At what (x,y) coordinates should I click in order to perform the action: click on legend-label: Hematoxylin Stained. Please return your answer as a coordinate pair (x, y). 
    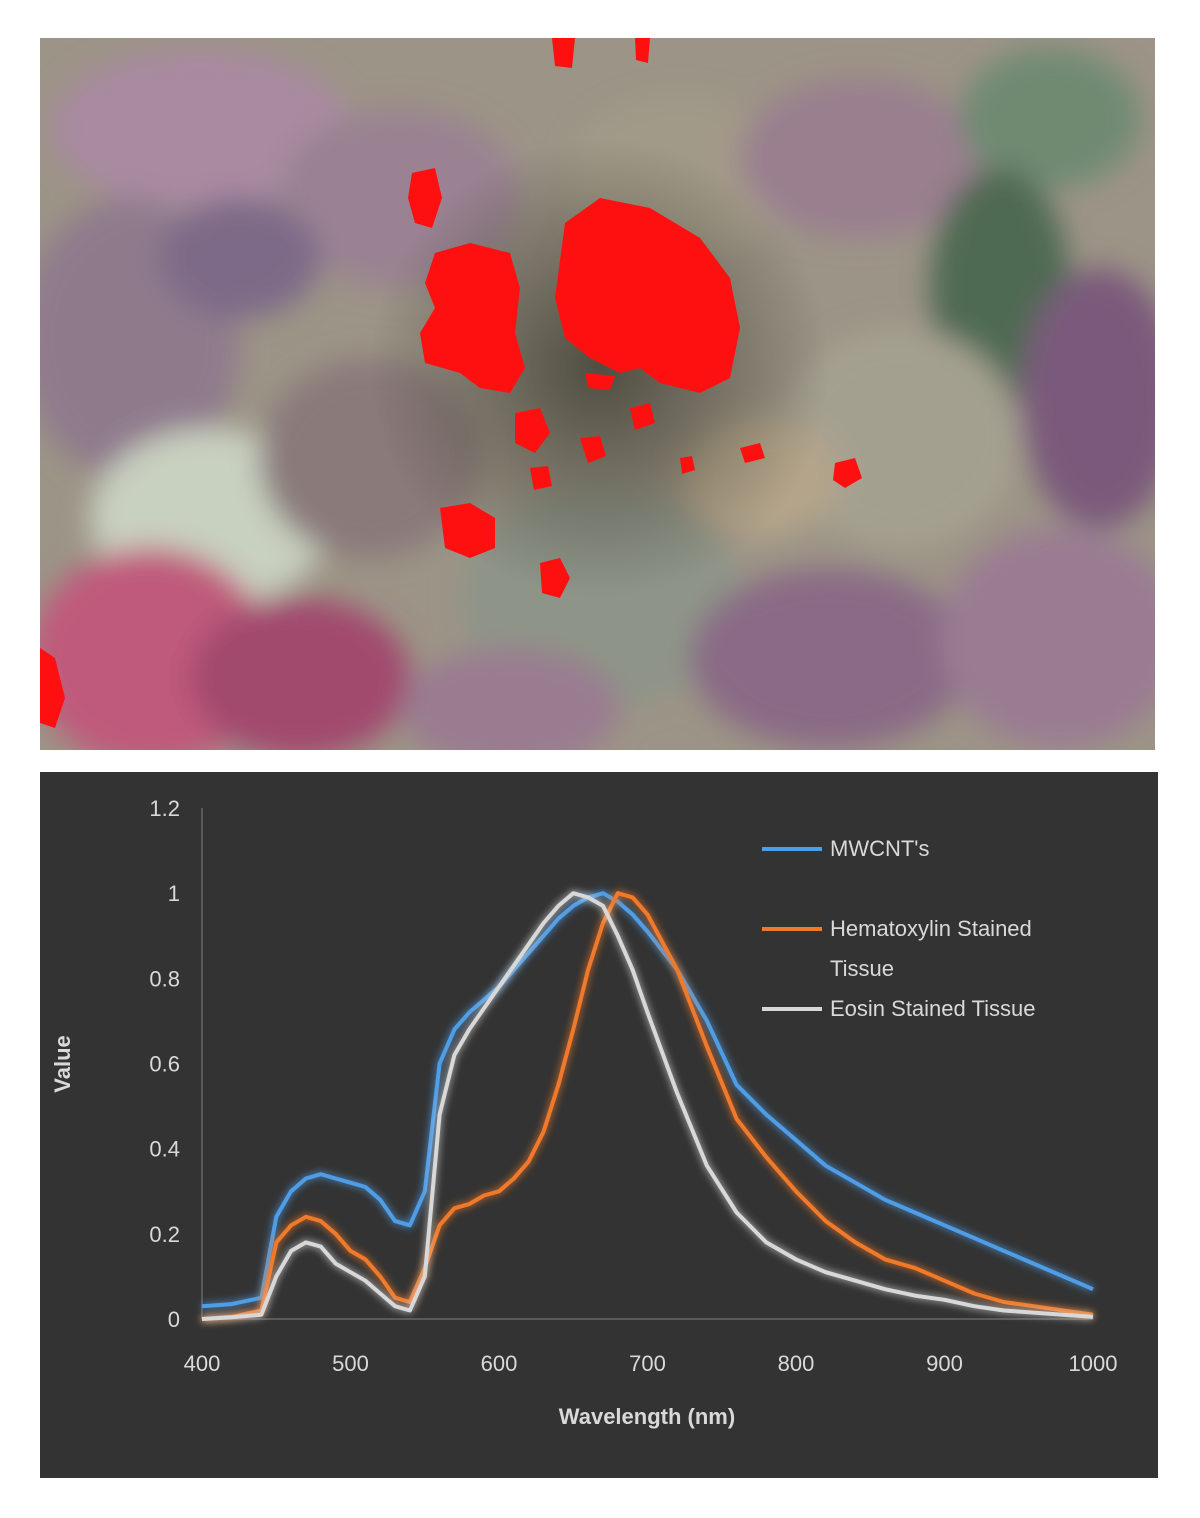
    Looking at the image, I should click on (931, 928).